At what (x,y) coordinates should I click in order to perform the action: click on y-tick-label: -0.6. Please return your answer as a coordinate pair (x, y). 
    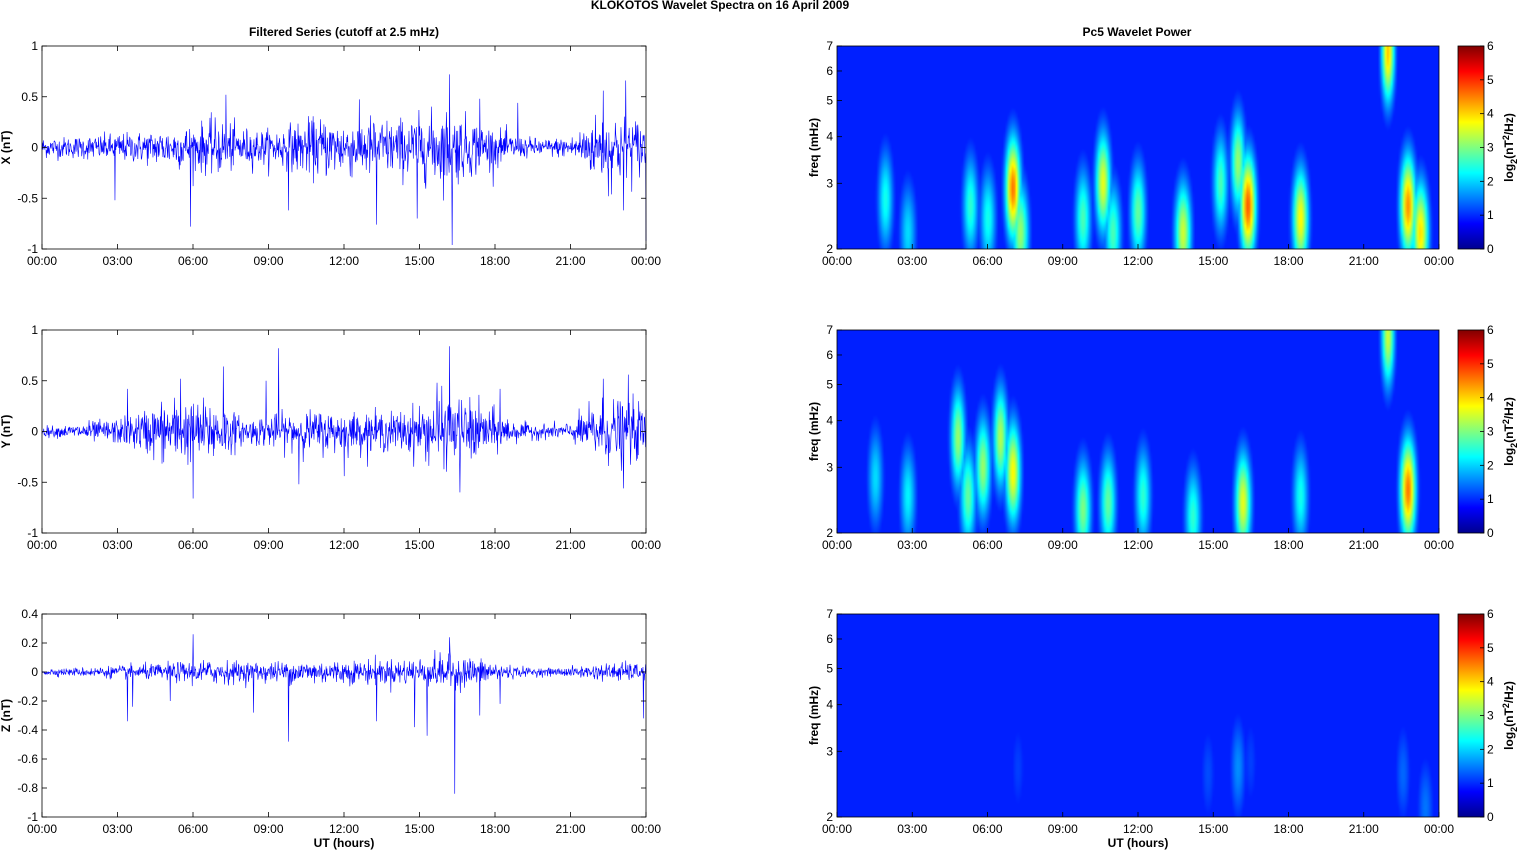
    Looking at the image, I should click on (27, 759).